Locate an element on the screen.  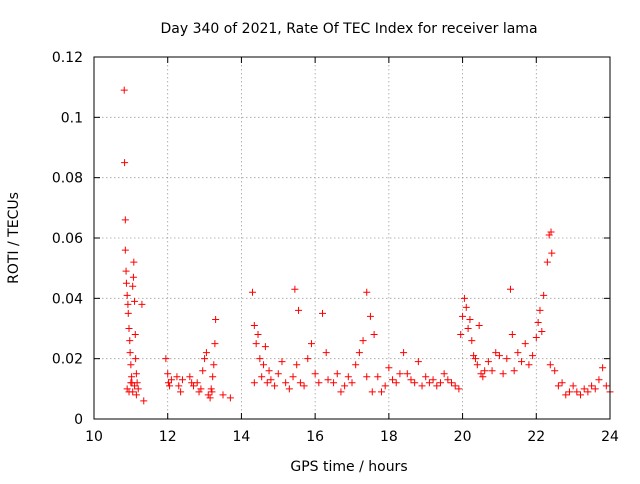
y-tick-label: 0.1 is located at coordinates (72, 118).